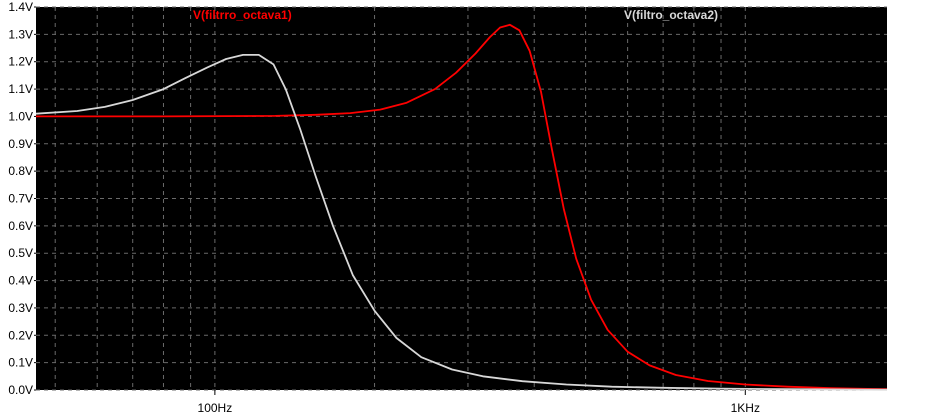  What do you see at coordinates (20, 199) in the screenshot?
I see `y-tick-label: 0.7V` at bounding box center [20, 199].